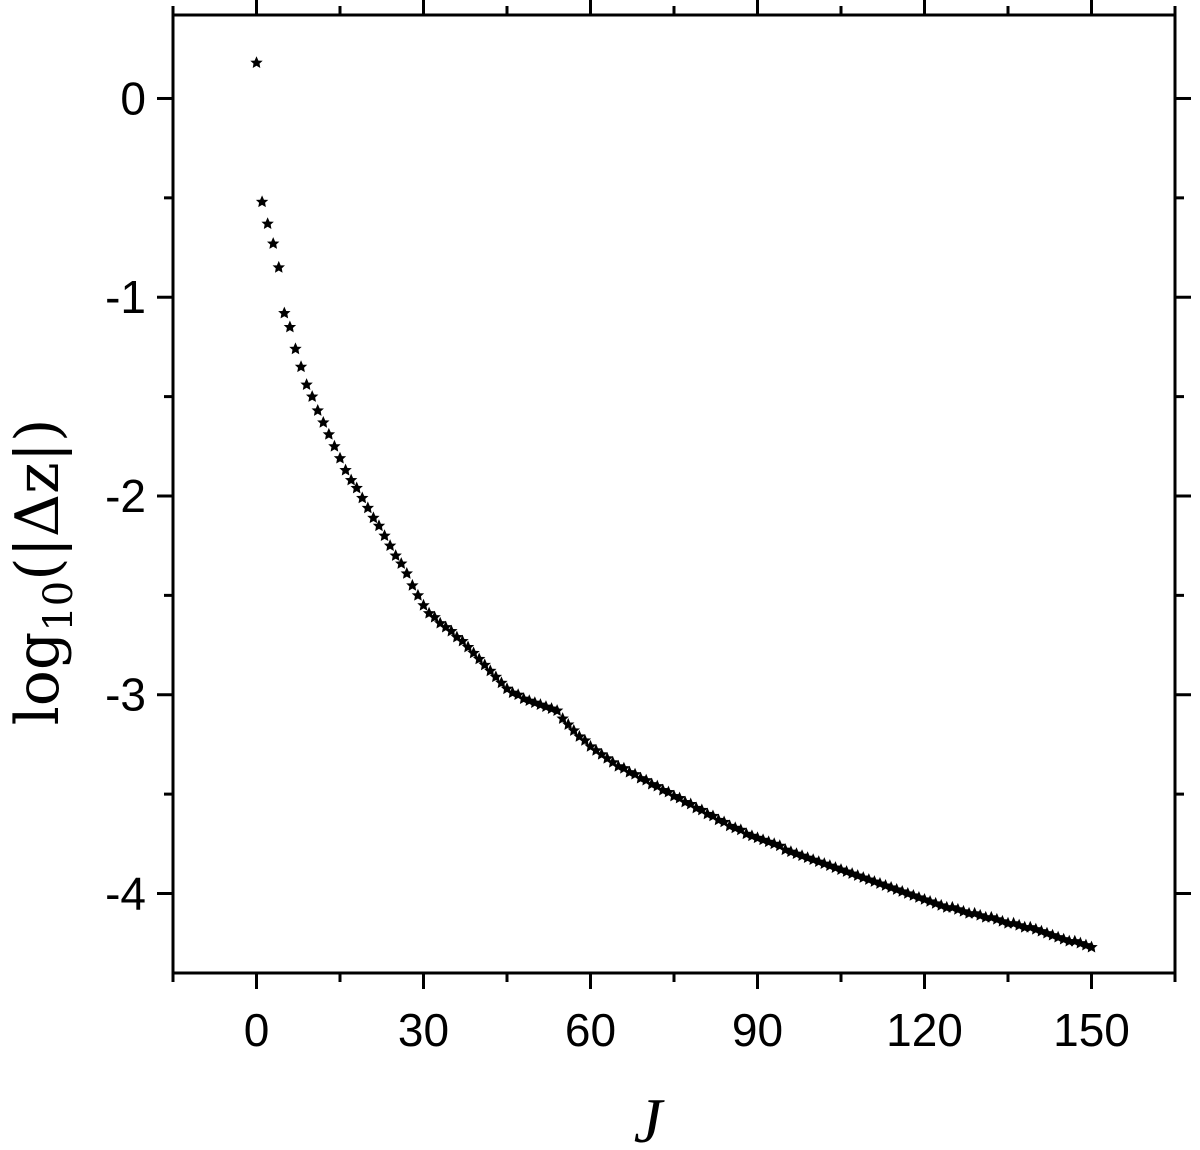  Describe the element at coordinates (59, 606) in the screenshot. I see `y-axis-title-subscript: 10` at that location.